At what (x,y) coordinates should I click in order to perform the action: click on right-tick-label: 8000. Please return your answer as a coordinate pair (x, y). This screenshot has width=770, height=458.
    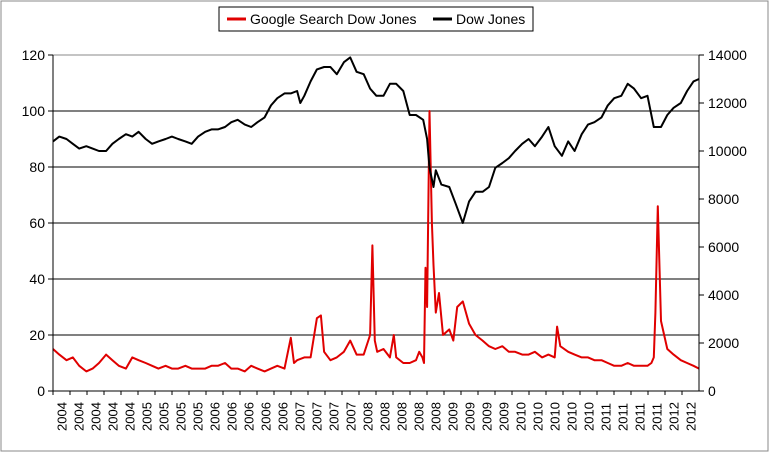
    Looking at the image, I should click on (723, 199).